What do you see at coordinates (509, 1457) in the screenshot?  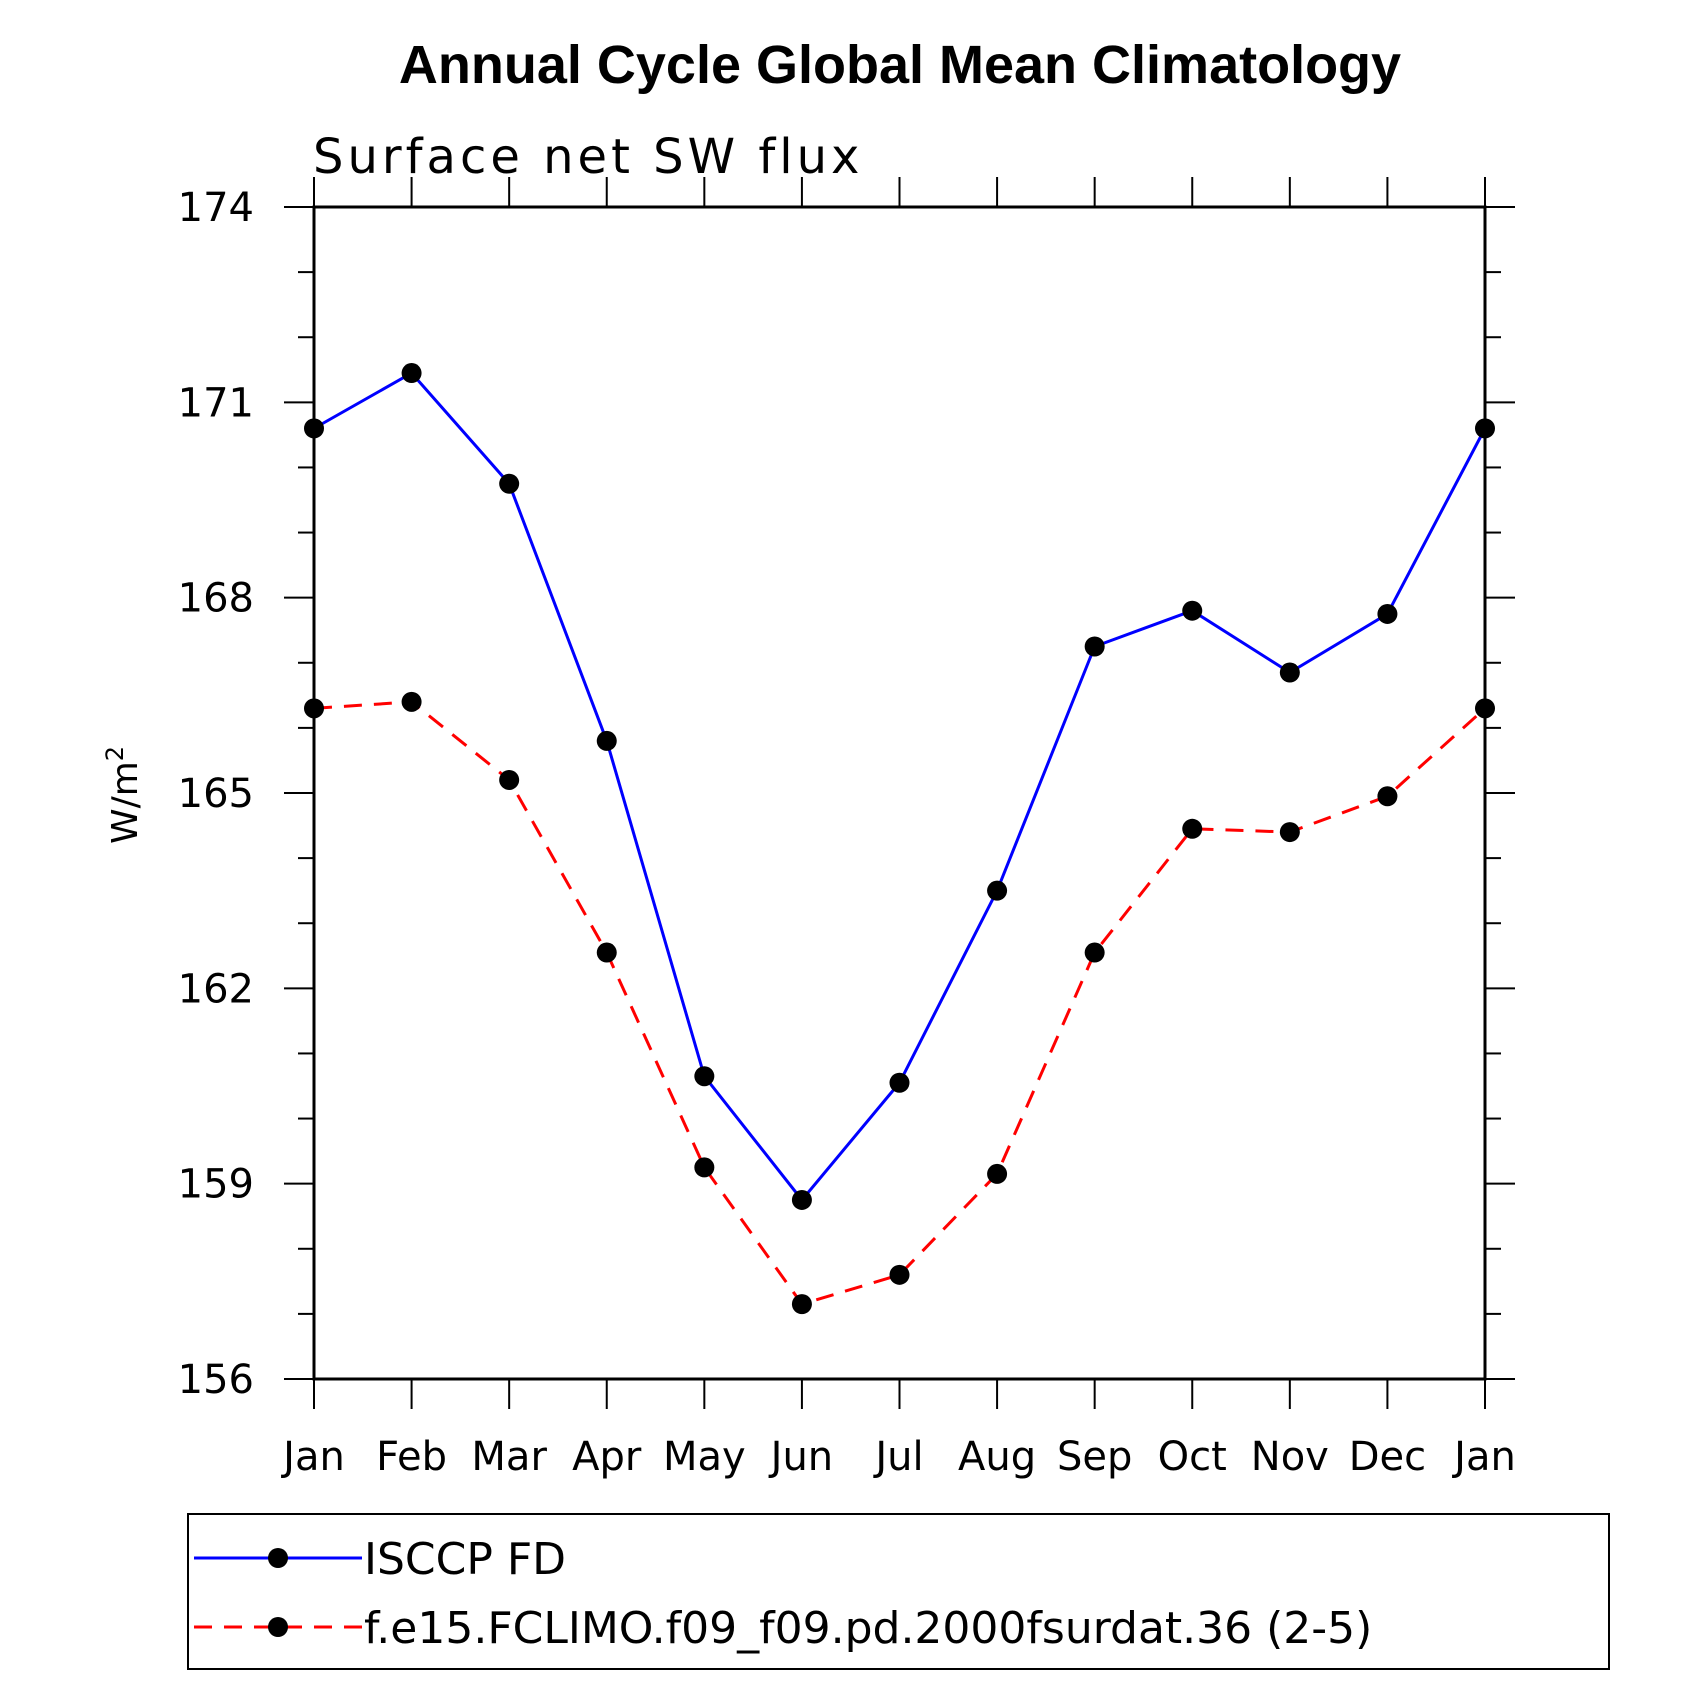 I see `x-tick-label: Mar` at bounding box center [509, 1457].